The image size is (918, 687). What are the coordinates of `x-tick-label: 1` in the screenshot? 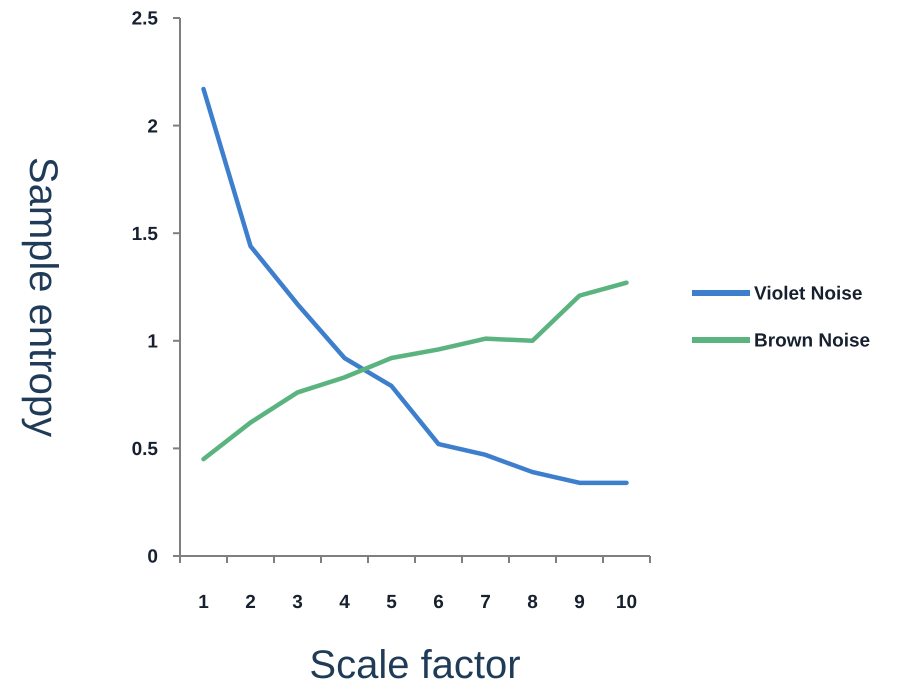 It's located at (204, 602).